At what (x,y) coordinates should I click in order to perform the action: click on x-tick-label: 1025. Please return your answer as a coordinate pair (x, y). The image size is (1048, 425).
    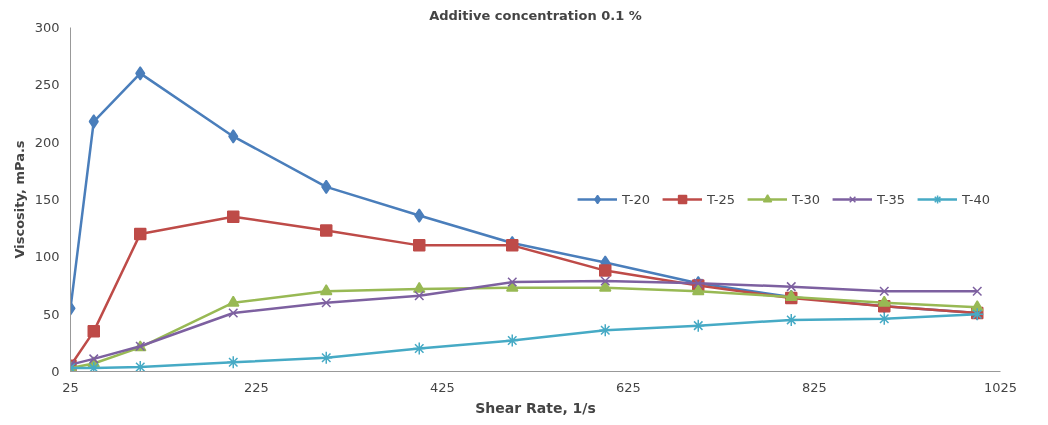
    Looking at the image, I should click on (1000, 387).